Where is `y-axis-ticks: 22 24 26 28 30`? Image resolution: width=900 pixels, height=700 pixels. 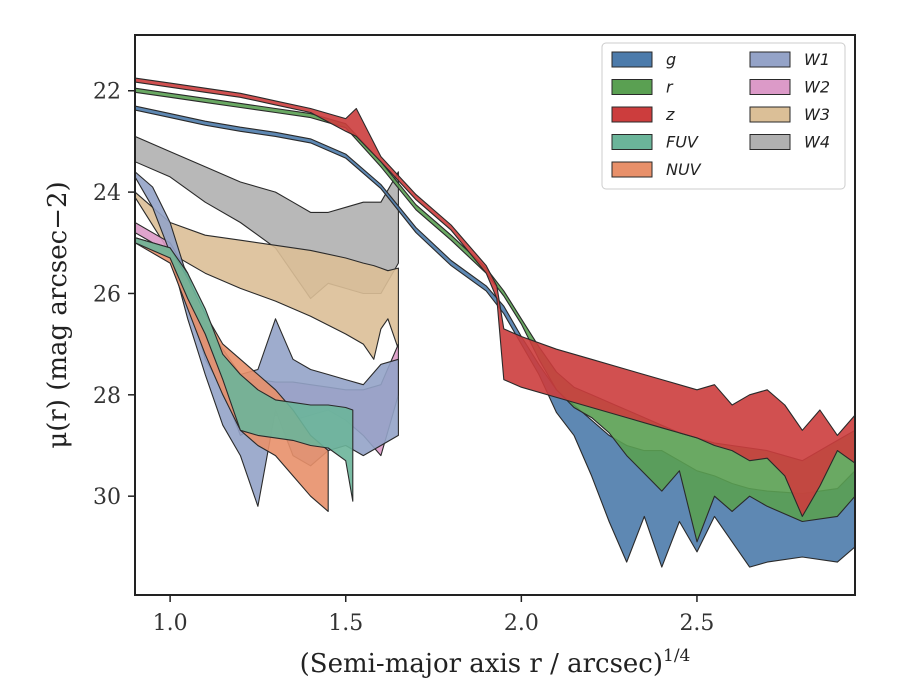 y-axis-ticks: 22 24 26 28 30 is located at coordinates (114, 295).